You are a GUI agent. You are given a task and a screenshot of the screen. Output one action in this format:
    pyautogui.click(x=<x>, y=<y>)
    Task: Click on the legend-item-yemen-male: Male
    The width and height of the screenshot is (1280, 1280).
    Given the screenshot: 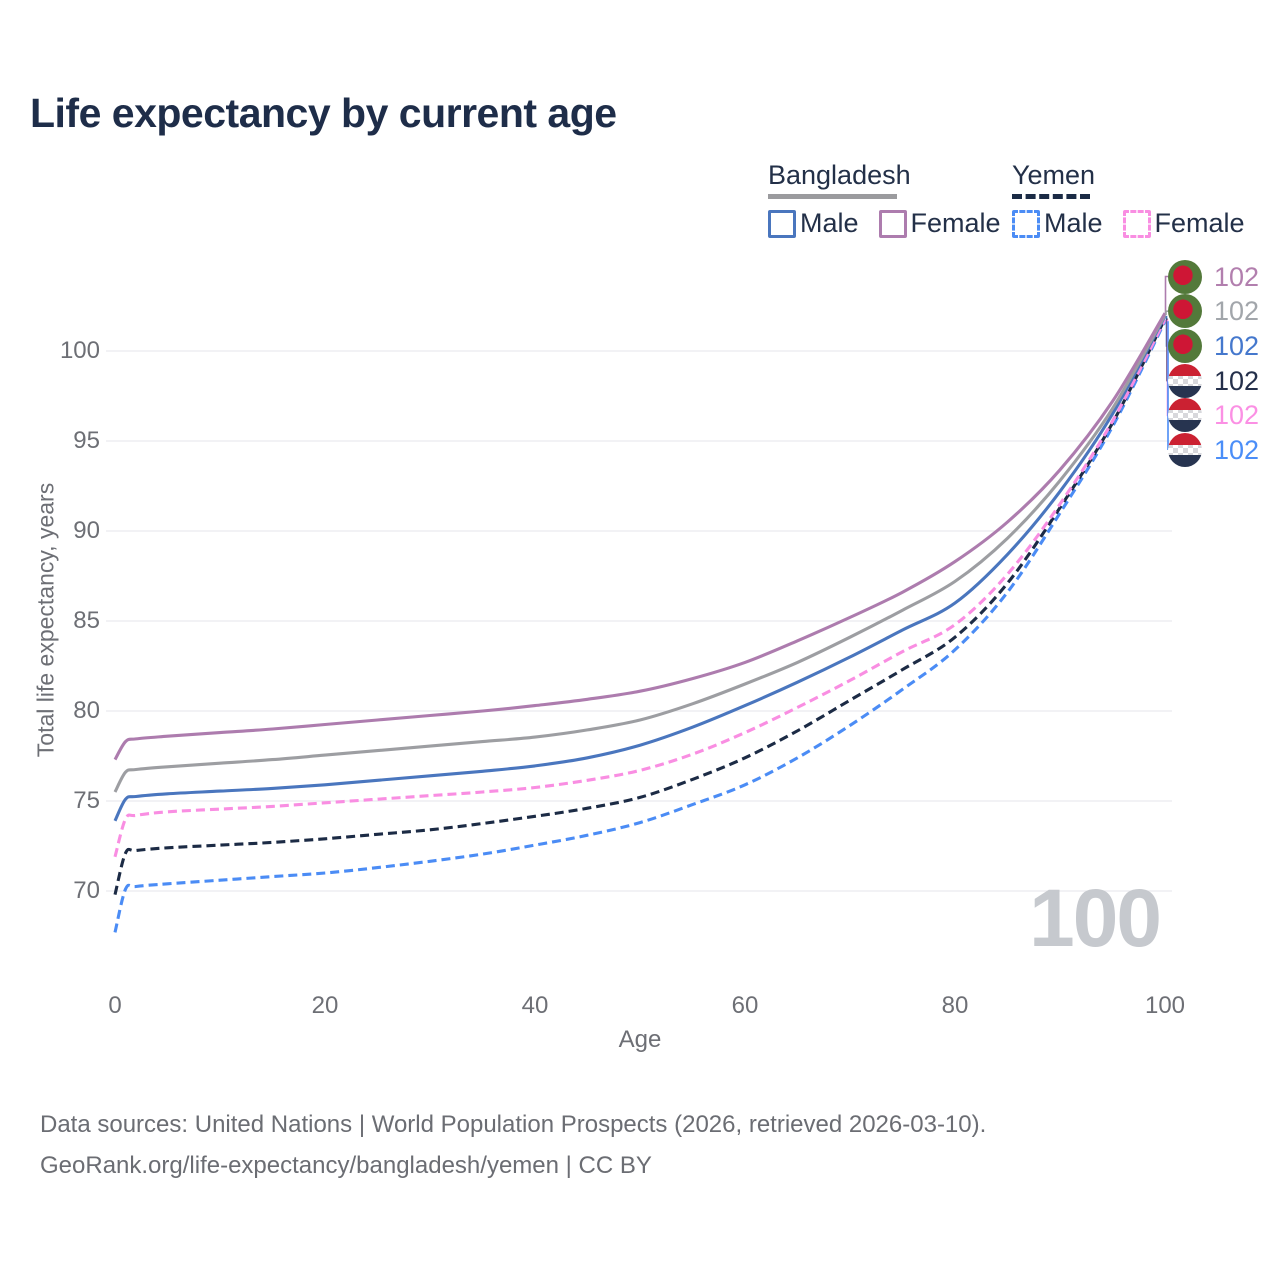 What is the action you would take?
    pyautogui.click(x=1057, y=223)
    